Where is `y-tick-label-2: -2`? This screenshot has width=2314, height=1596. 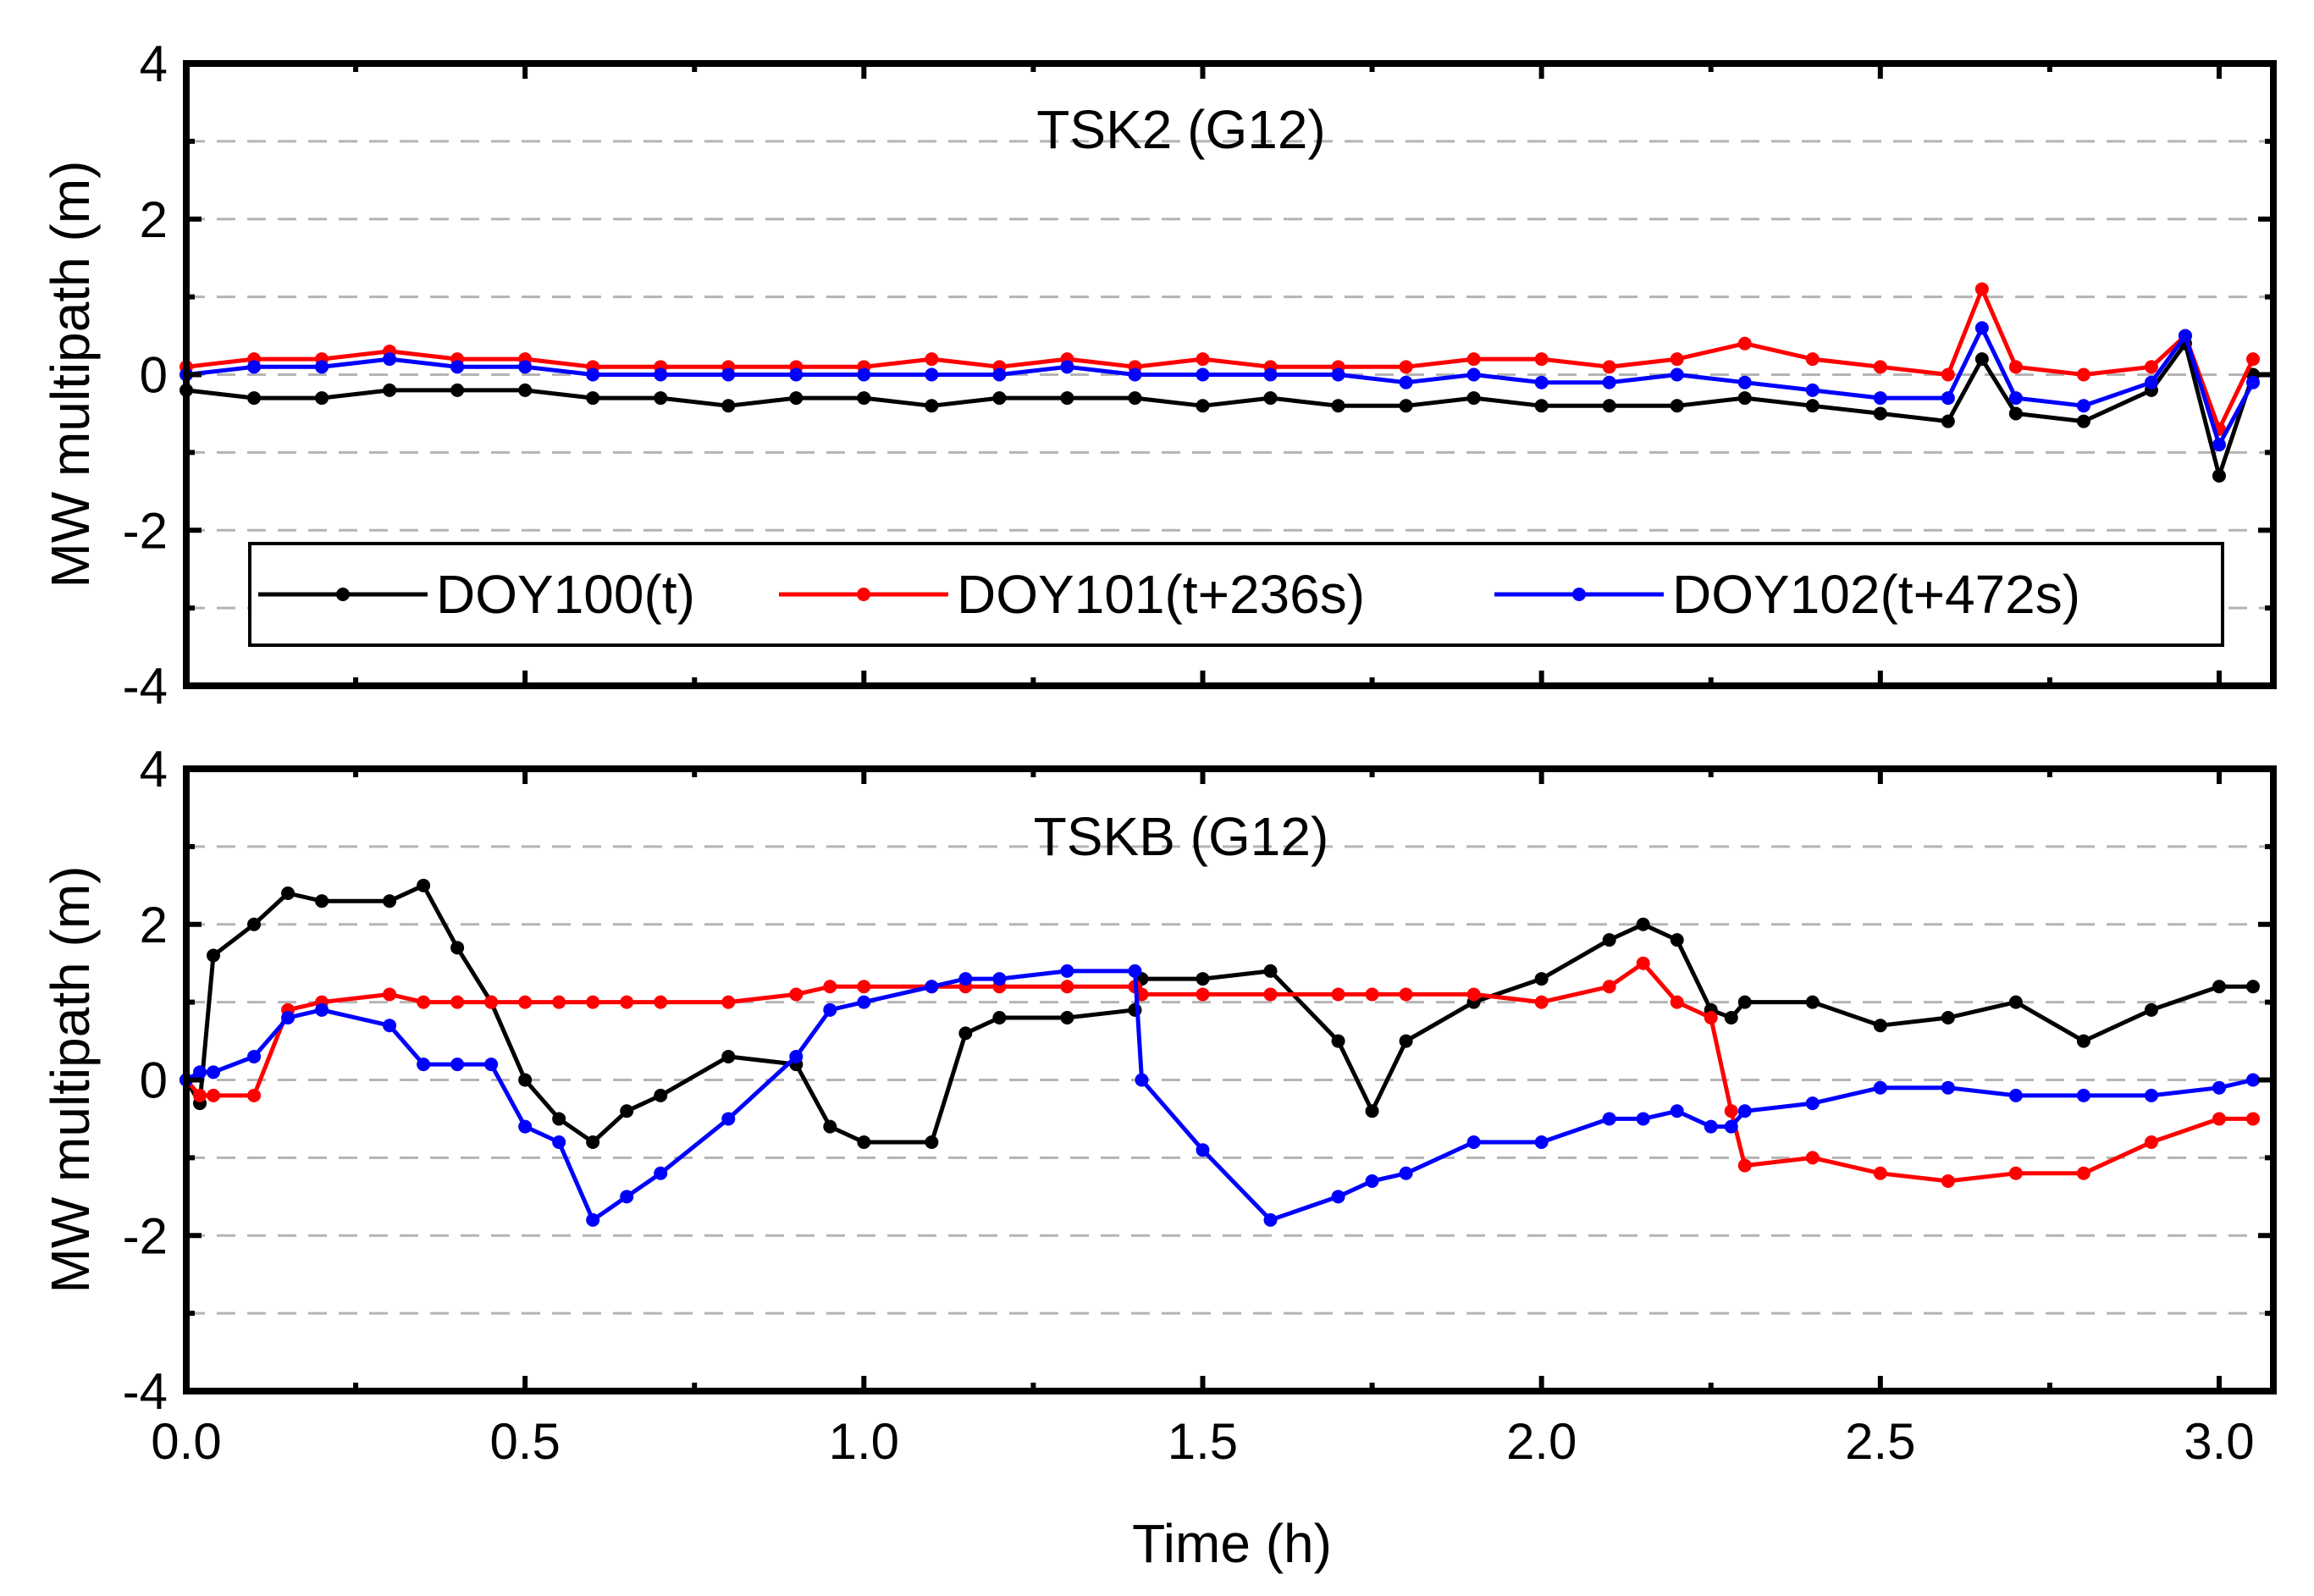 y-tick-label-2: -2 is located at coordinates (145, 1235).